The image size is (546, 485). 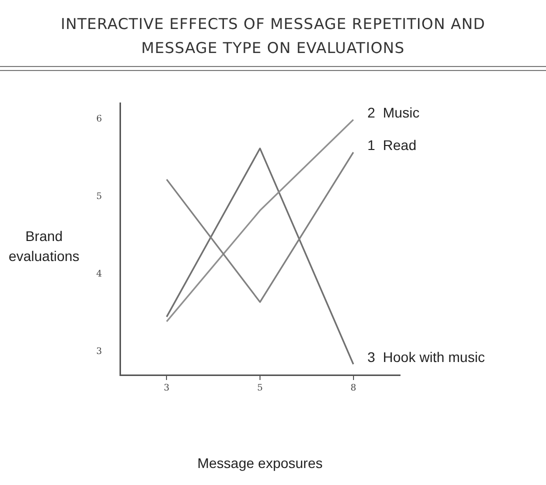 What do you see at coordinates (99, 119) in the screenshot?
I see `y-tick-label: 6` at bounding box center [99, 119].